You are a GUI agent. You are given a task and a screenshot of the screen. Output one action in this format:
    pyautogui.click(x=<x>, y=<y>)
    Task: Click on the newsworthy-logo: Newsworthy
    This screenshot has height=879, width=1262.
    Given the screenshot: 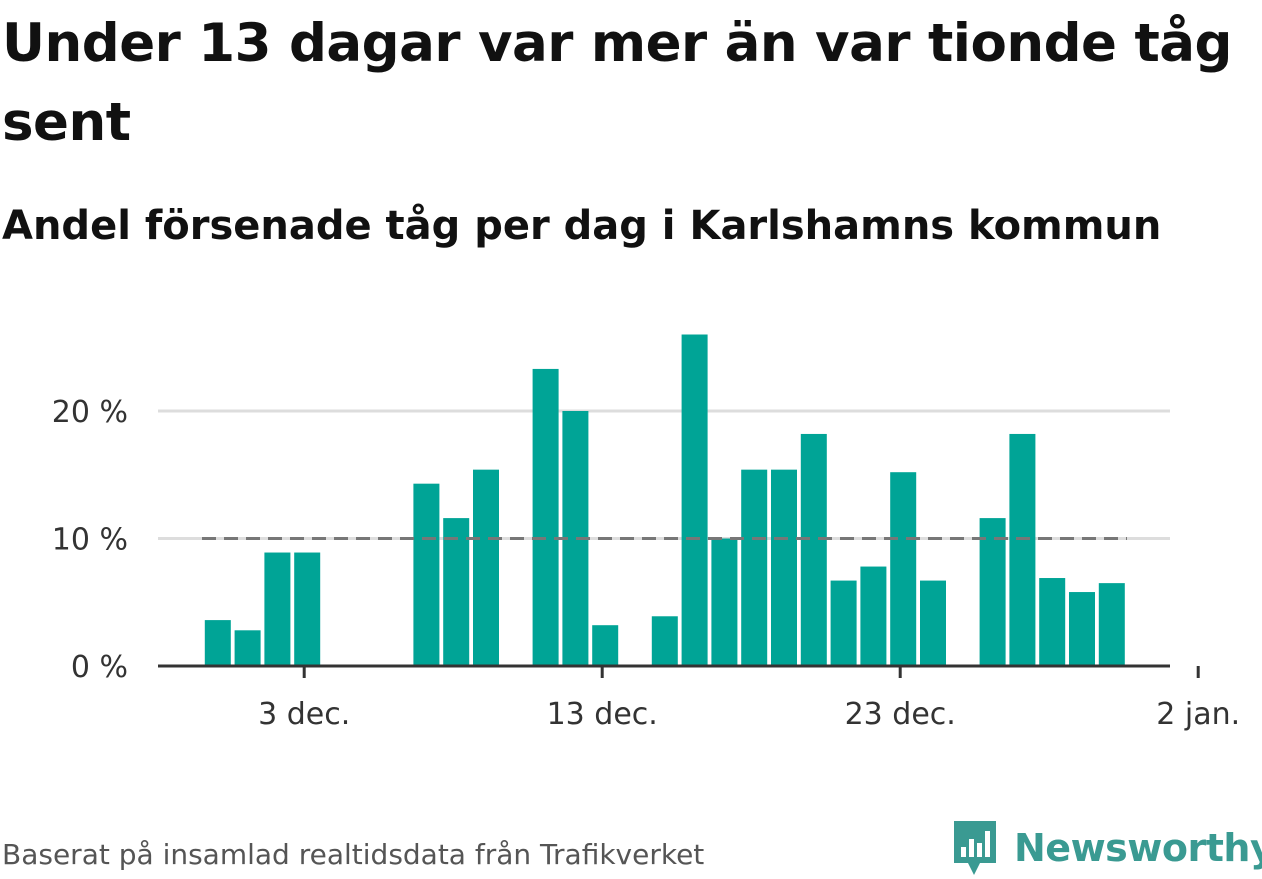 What is the action you would take?
    pyautogui.click(x=1106, y=848)
    